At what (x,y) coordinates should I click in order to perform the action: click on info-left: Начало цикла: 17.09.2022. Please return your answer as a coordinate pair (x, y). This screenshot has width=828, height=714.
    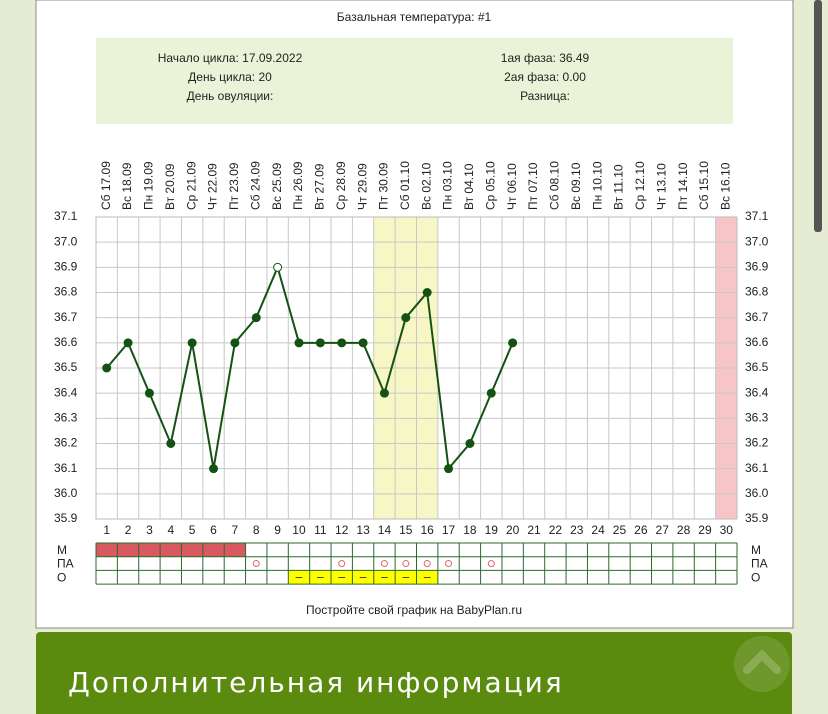
    Looking at the image, I should click on (230, 58).